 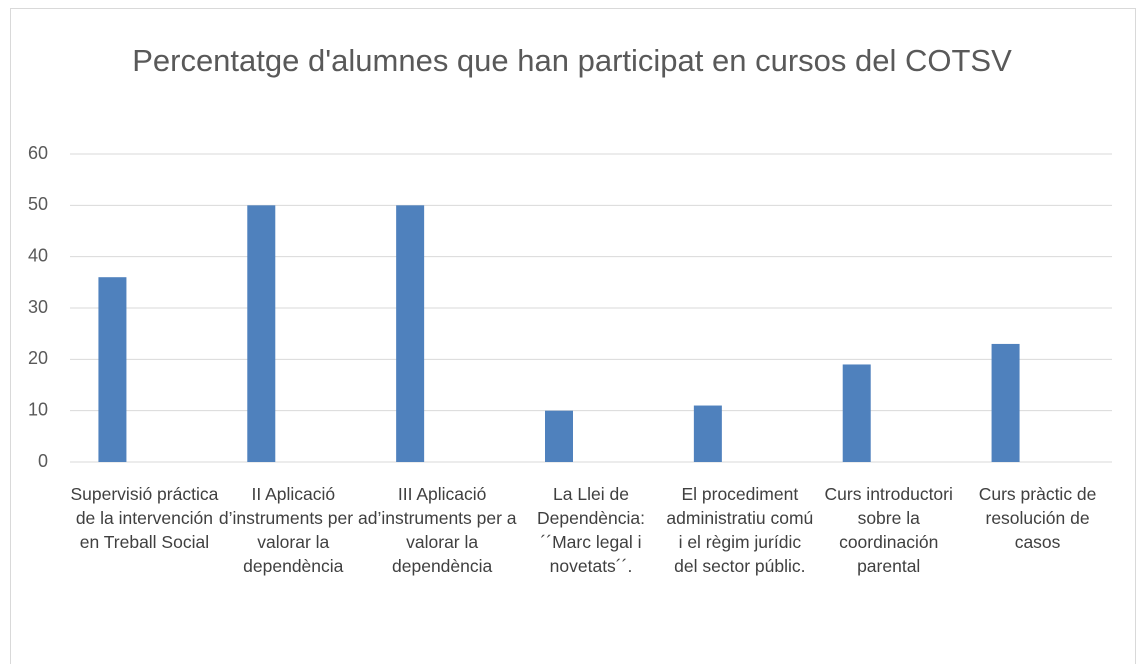 What do you see at coordinates (38, 307) in the screenshot?
I see `y-tick-label: 30` at bounding box center [38, 307].